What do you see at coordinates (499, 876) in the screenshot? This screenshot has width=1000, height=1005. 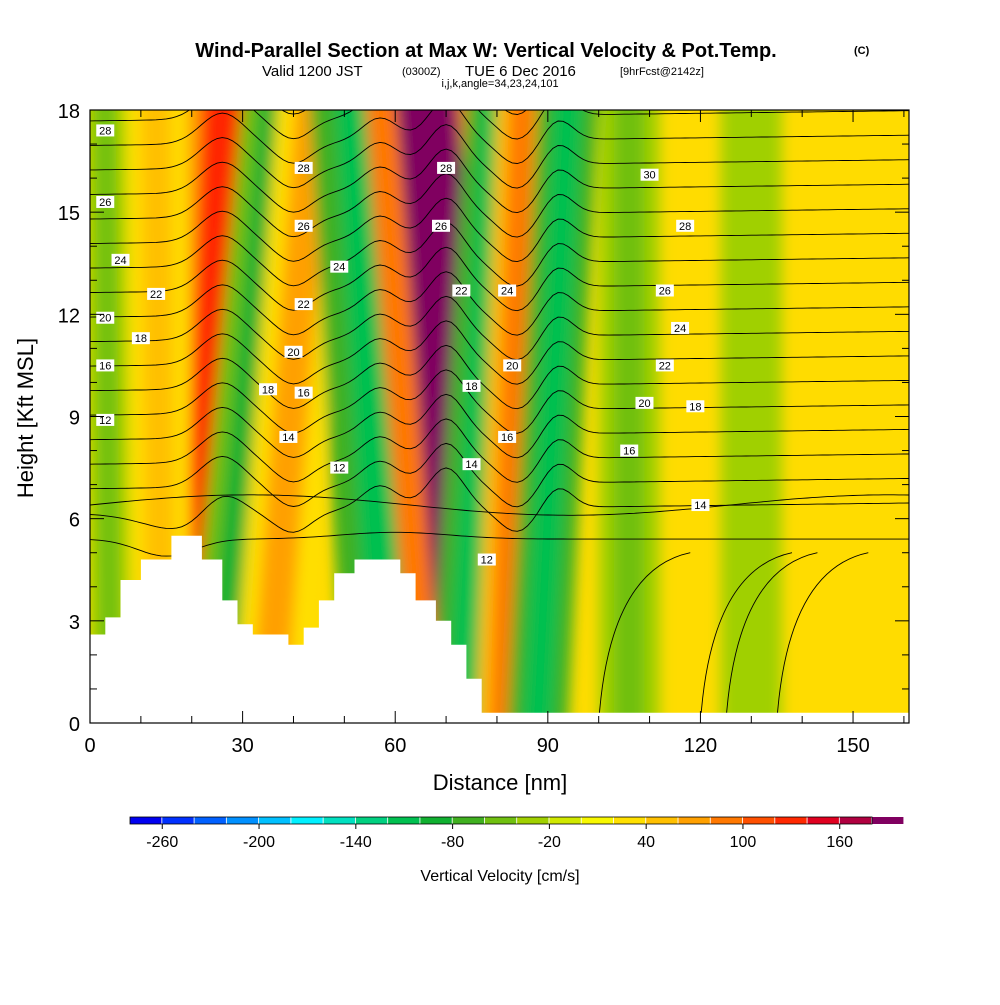 I see `colorbar-label: Vertical Velocity [cm/s]` at bounding box center [499, 876].